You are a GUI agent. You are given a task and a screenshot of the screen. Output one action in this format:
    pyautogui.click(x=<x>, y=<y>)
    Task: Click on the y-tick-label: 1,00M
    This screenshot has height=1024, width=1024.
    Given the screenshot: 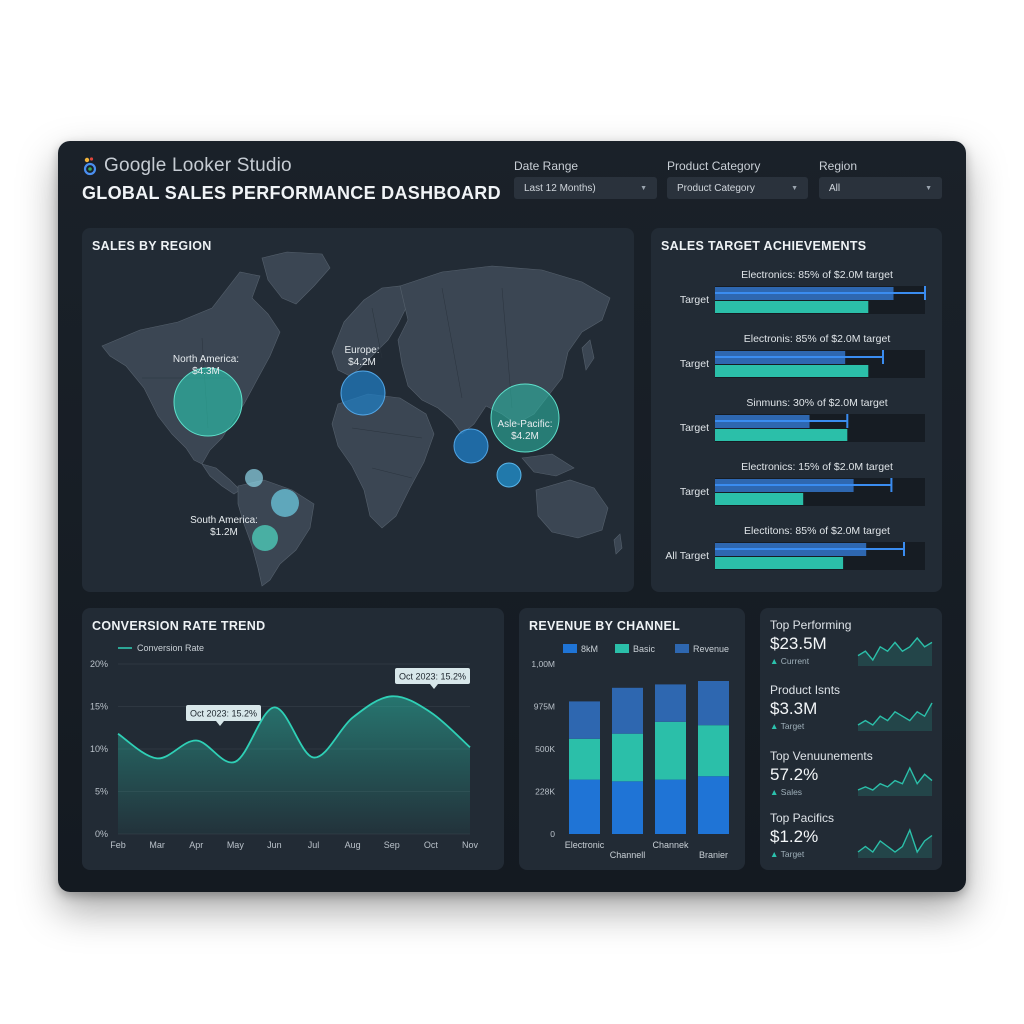 What is the action you would take?
    pyautogui.click(x=543, y=664)
    